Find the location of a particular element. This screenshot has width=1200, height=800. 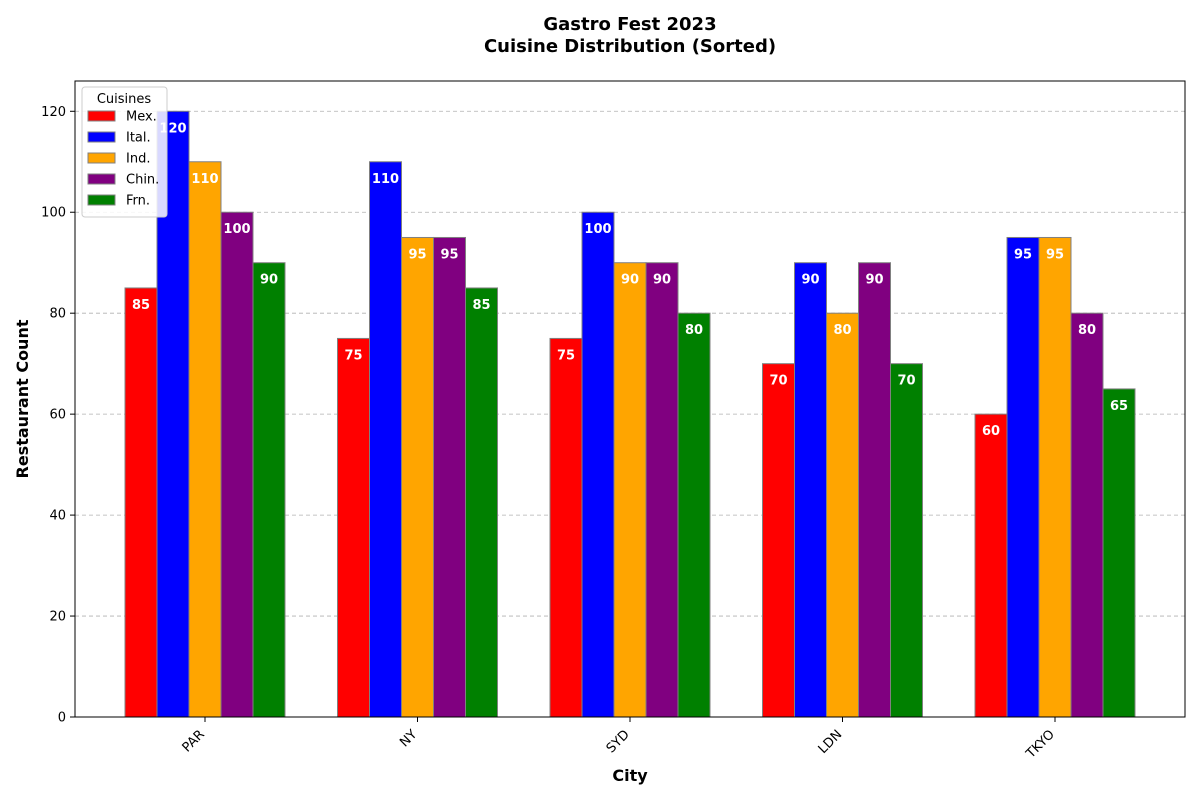

bar-frn-ldn is located at coordinates (907, 540).